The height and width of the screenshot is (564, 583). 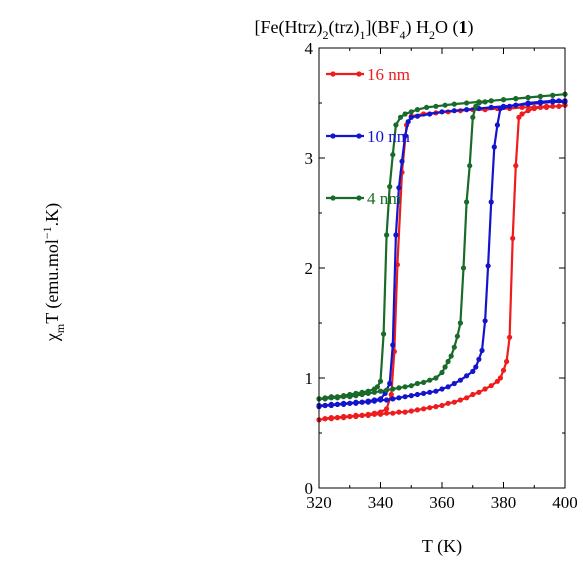 What do you see at coordinates (319, 502) in the screenshot?
I see `x-tick-label: 320` at bounding box center [319, 502].